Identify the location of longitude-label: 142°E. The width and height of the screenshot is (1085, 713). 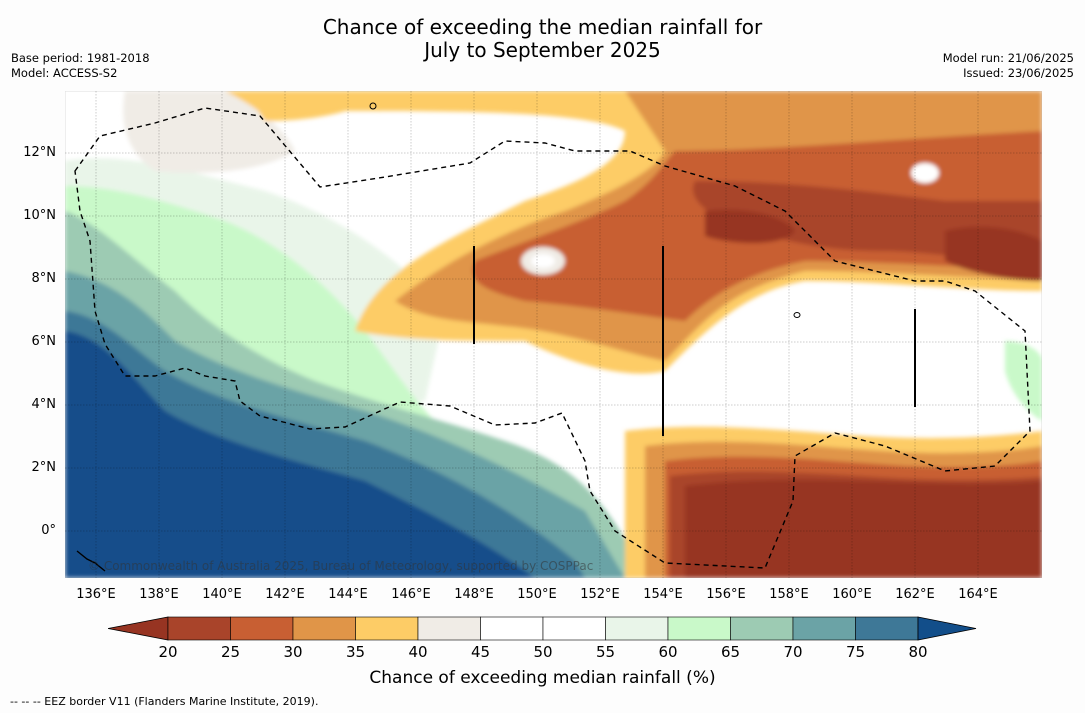
(285, 594).